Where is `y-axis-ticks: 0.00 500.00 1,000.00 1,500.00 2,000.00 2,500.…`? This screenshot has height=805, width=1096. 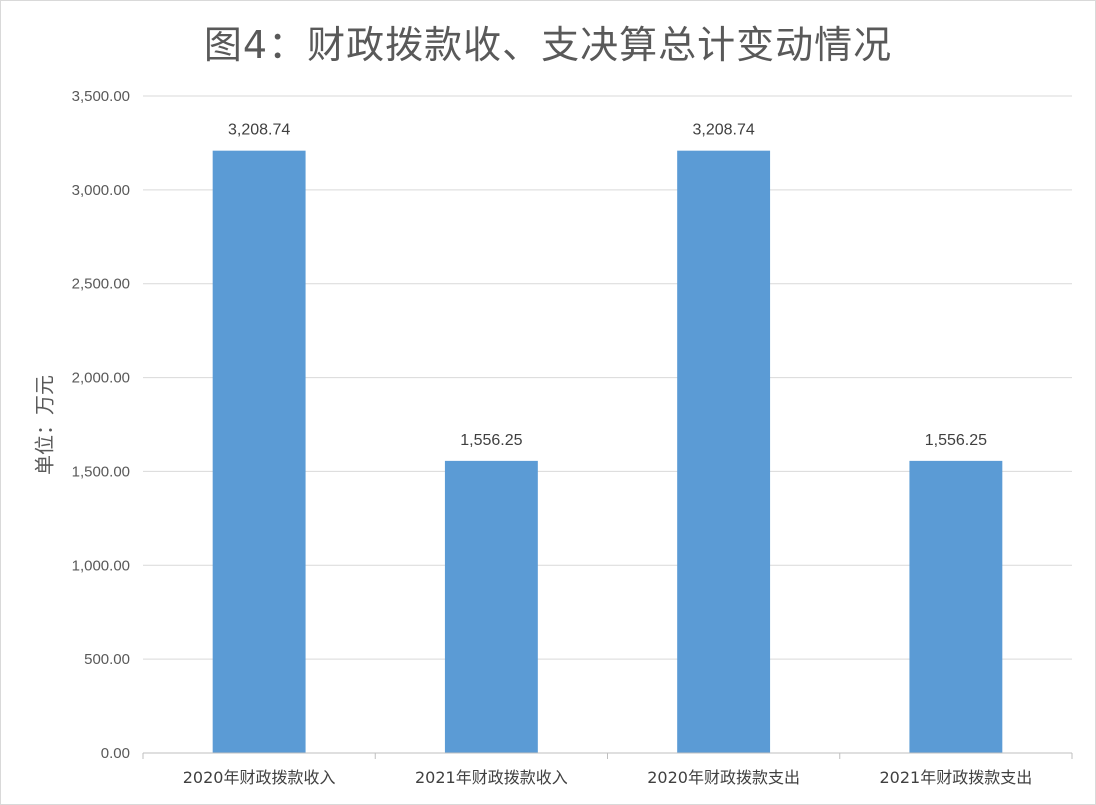
y-axis-ticks: 0.00 500.00 1,000.00 1,500.00 2,000.00 2,500.… is located at coordinates (101, 425).